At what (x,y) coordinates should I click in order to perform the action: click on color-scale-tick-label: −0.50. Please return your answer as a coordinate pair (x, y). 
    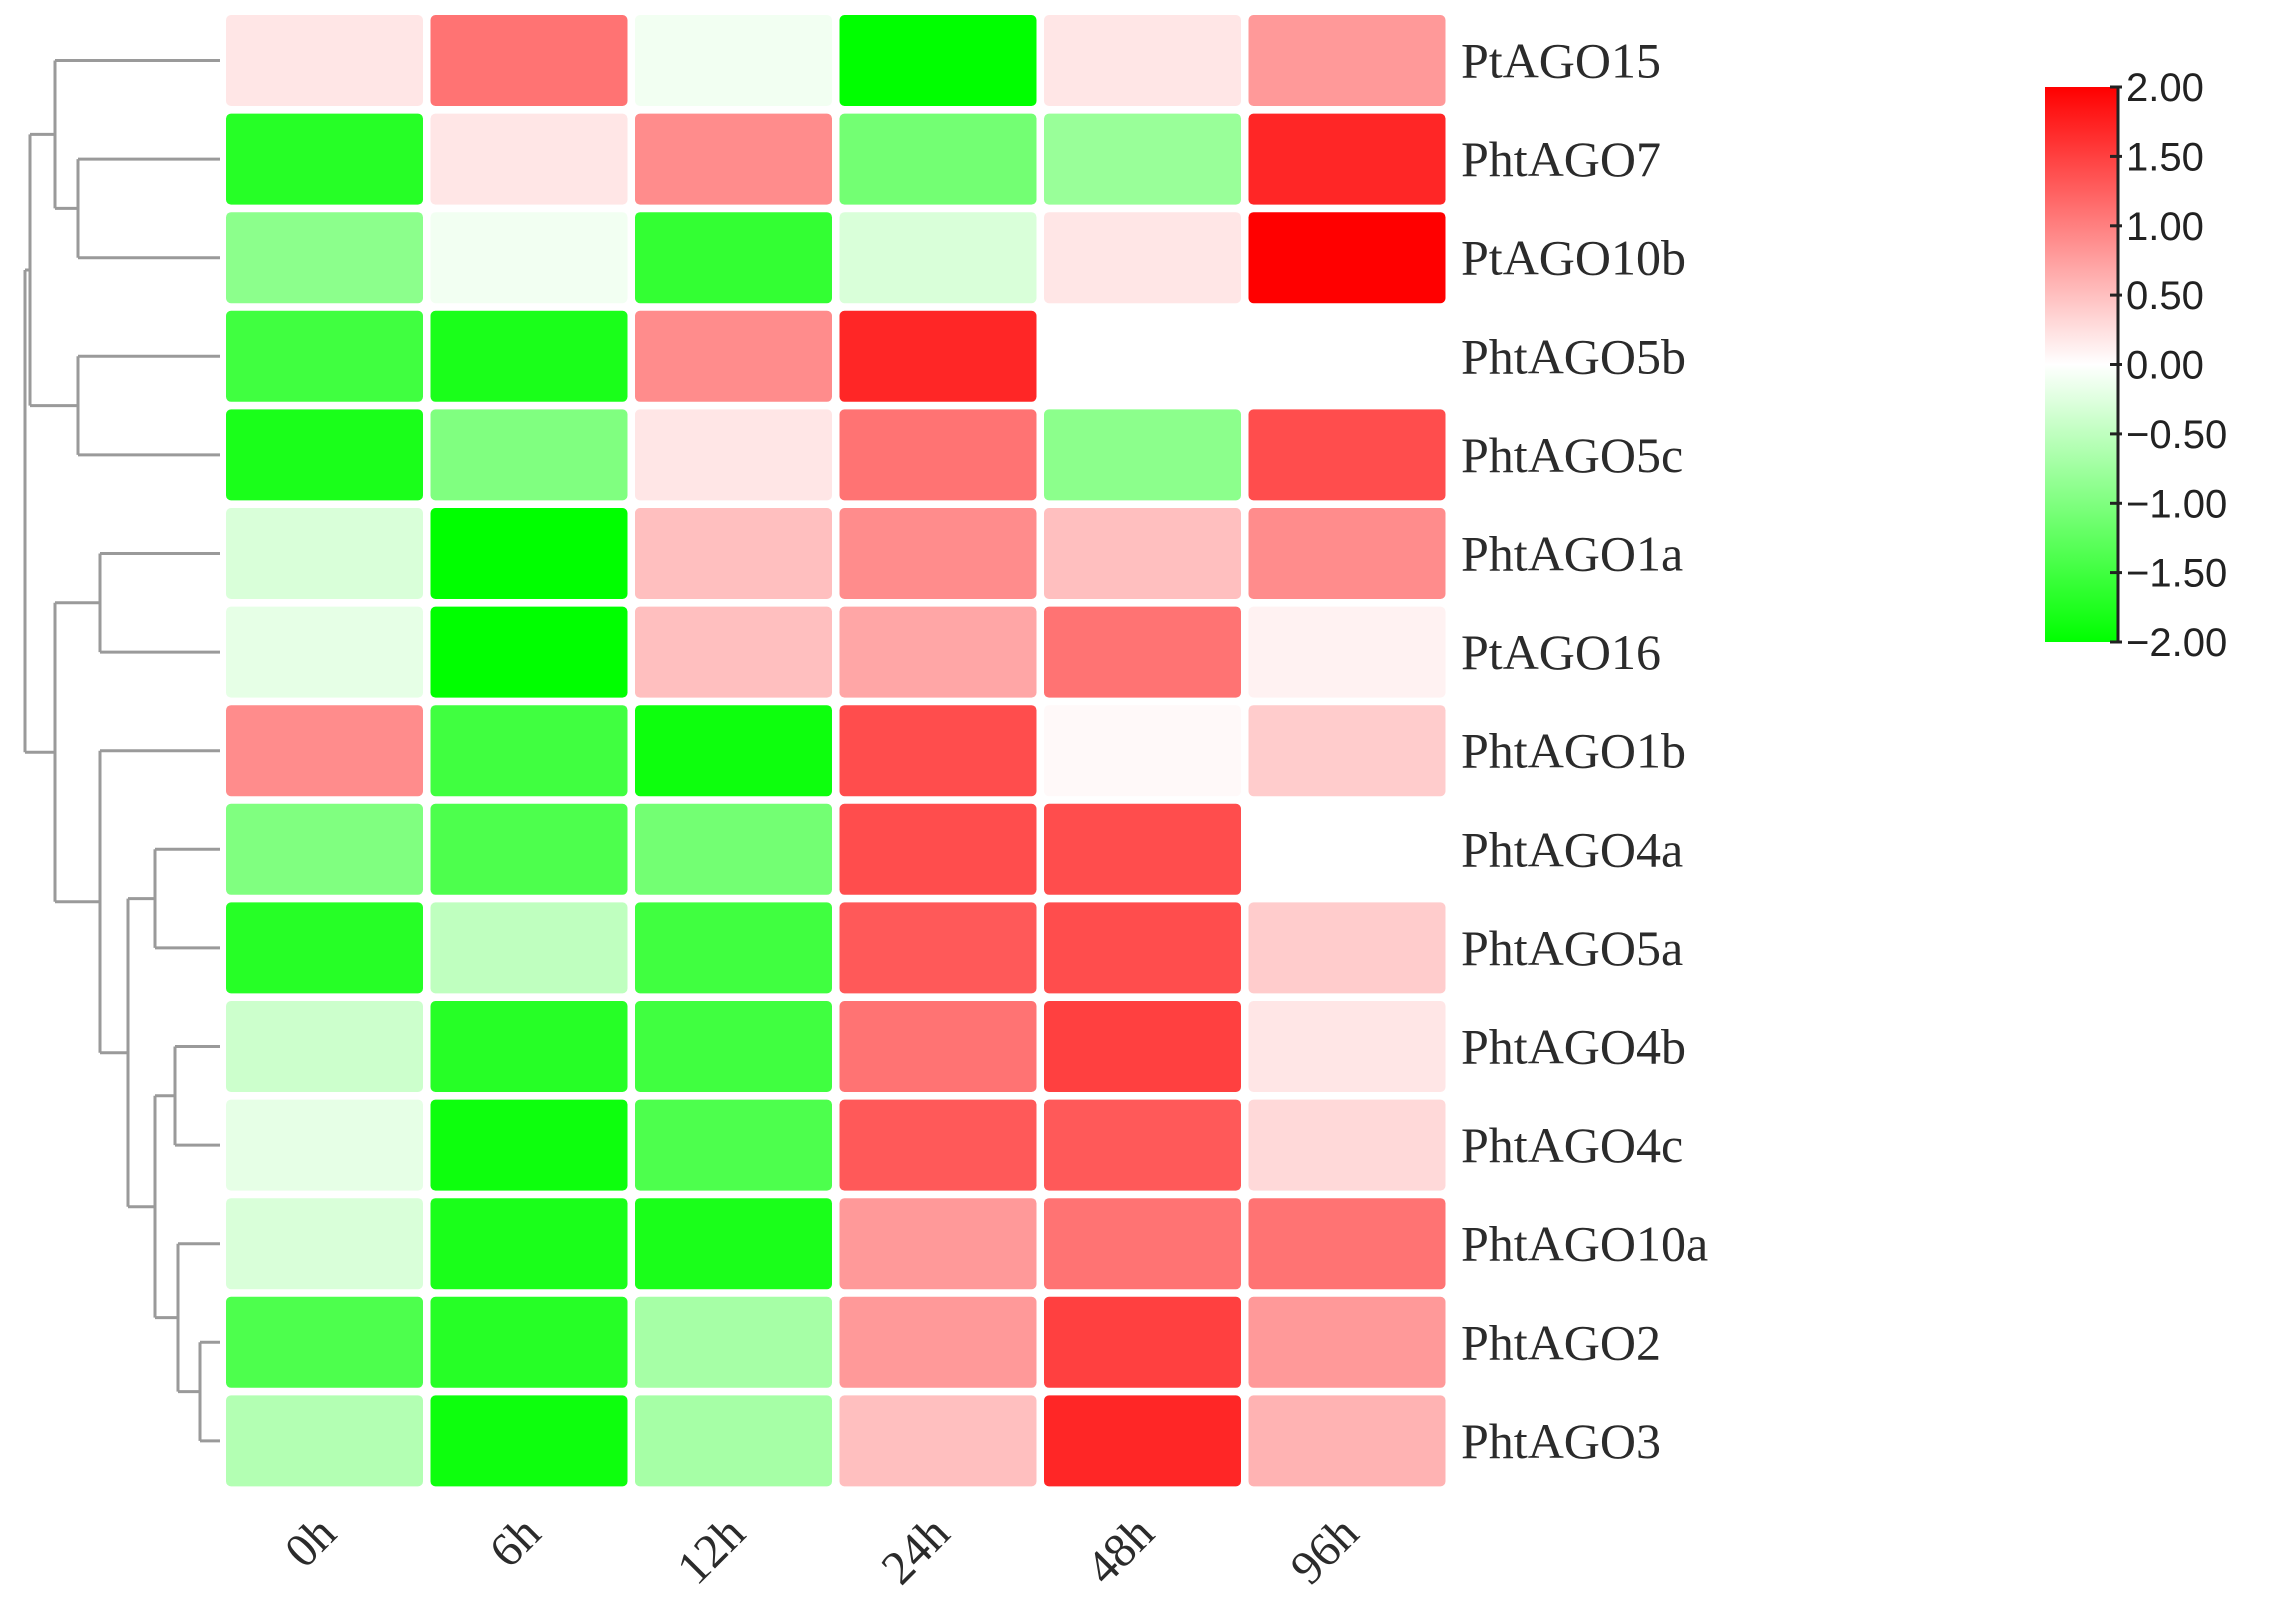
    Looking at the image, I should click on (2176, 435).